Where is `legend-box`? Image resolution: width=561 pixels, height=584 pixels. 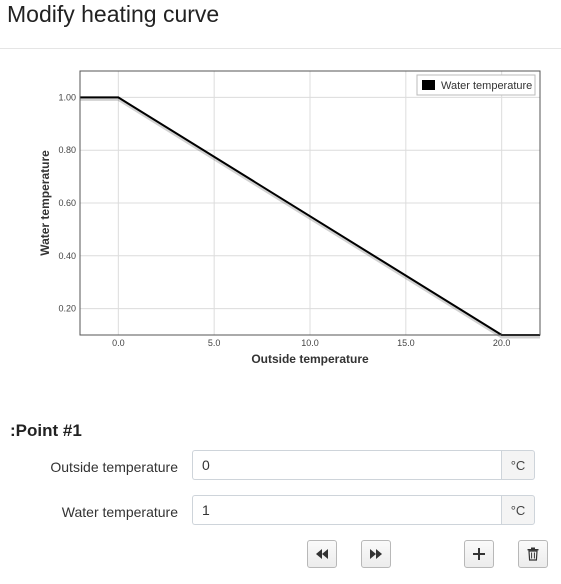 legend-box is located at coordinates (476, 85).